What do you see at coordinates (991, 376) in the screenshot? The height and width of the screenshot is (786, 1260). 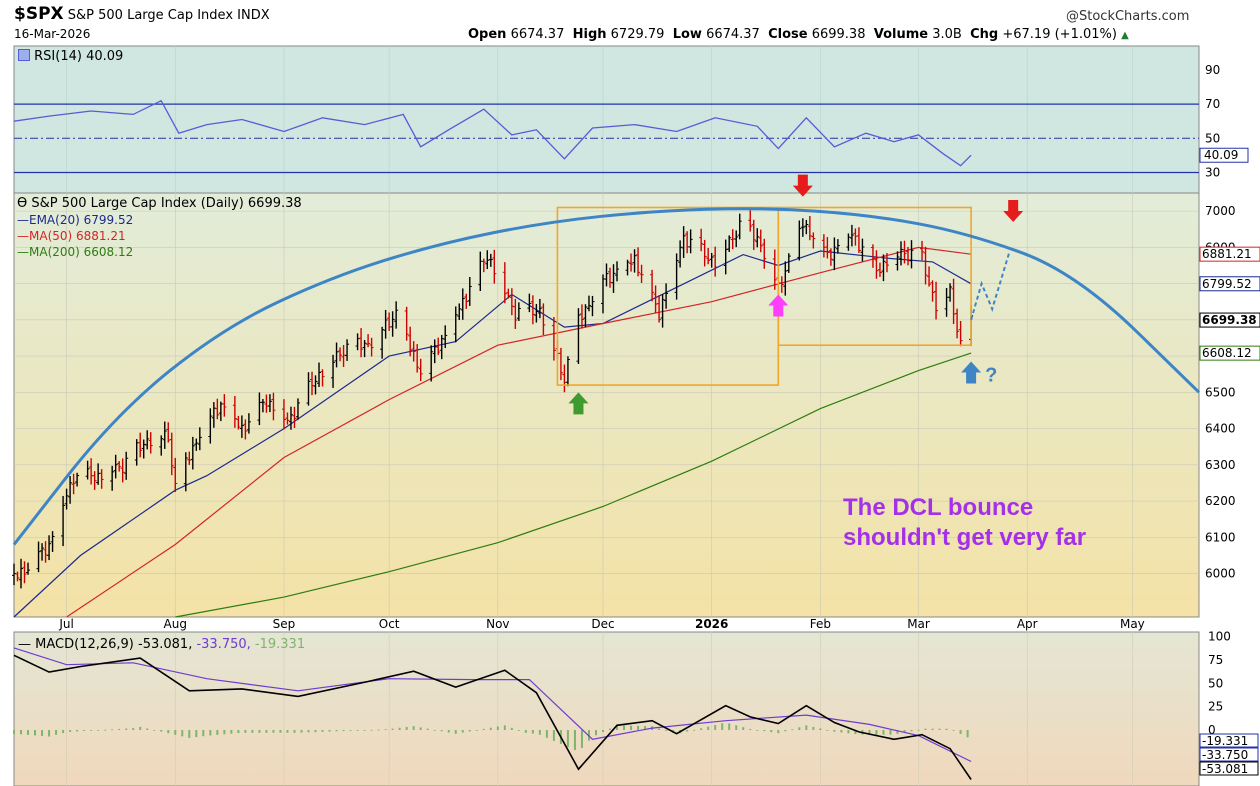 I see `question-mark: ?` at bounding box center [991, 376].